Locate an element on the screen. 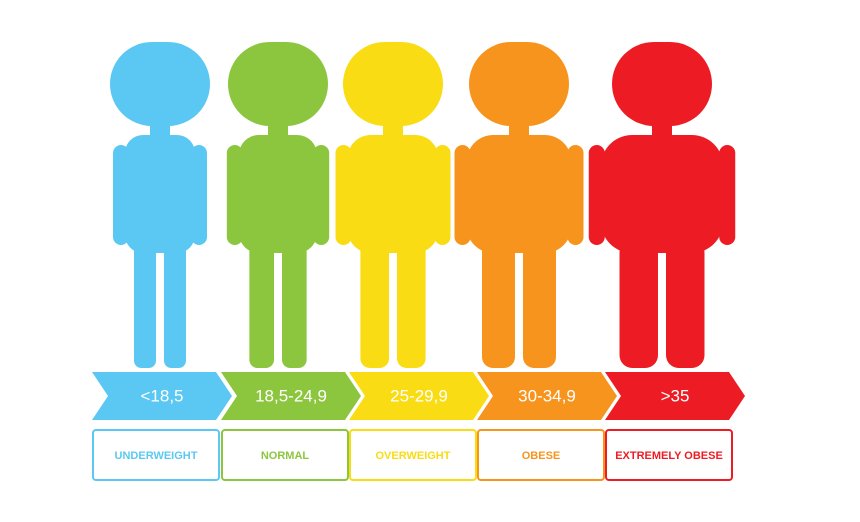 Image resolution: width=860 pixels, height=522 pixels. range-label: 30-34,9 is located at coordinates (547, 395).